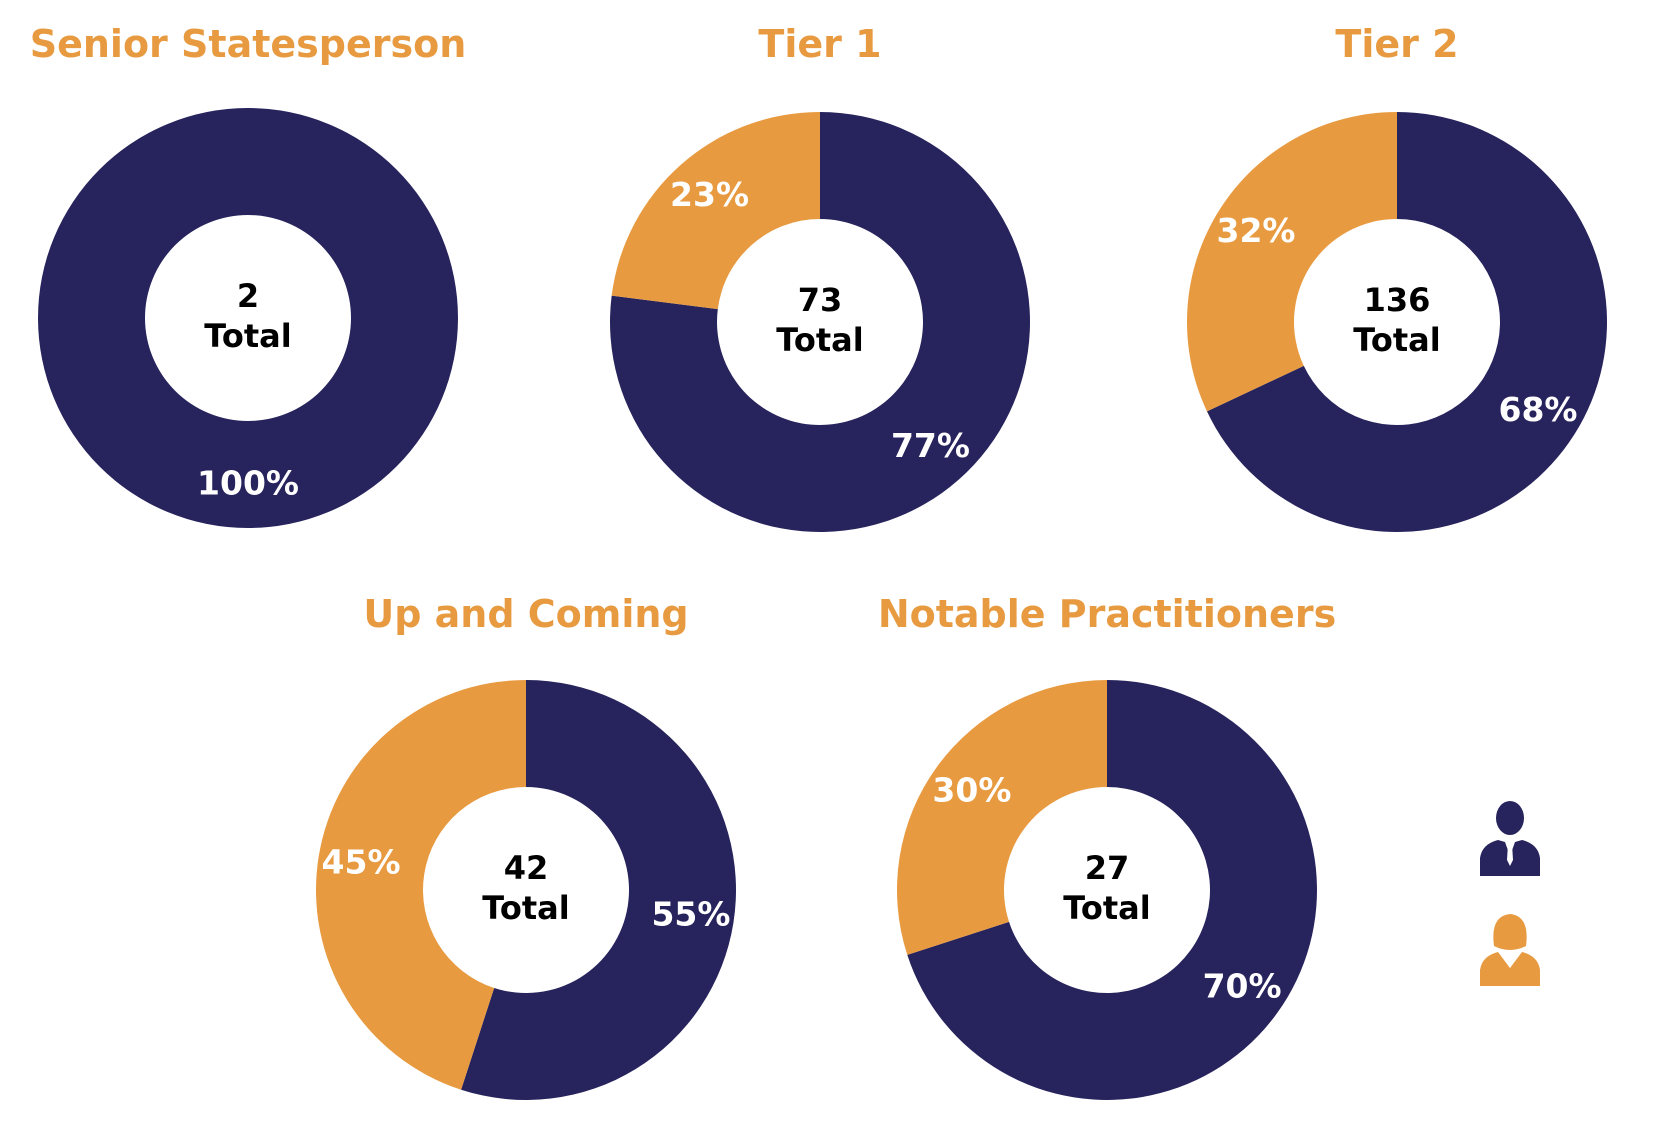 This screenshot has height=1140, width=1656. I want to click on total-count: 73, so click(820, 300).